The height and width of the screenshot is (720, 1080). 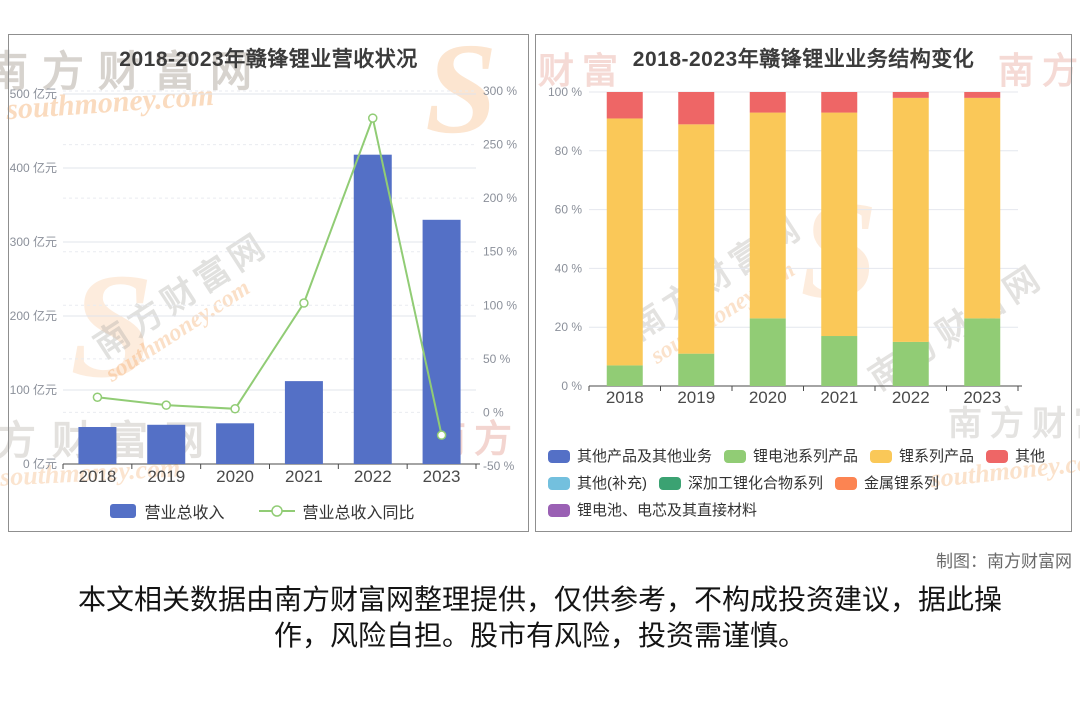 I want to click on structure-legend-item-5: 深加工锂化合物系列, so click(x=741, y=483).